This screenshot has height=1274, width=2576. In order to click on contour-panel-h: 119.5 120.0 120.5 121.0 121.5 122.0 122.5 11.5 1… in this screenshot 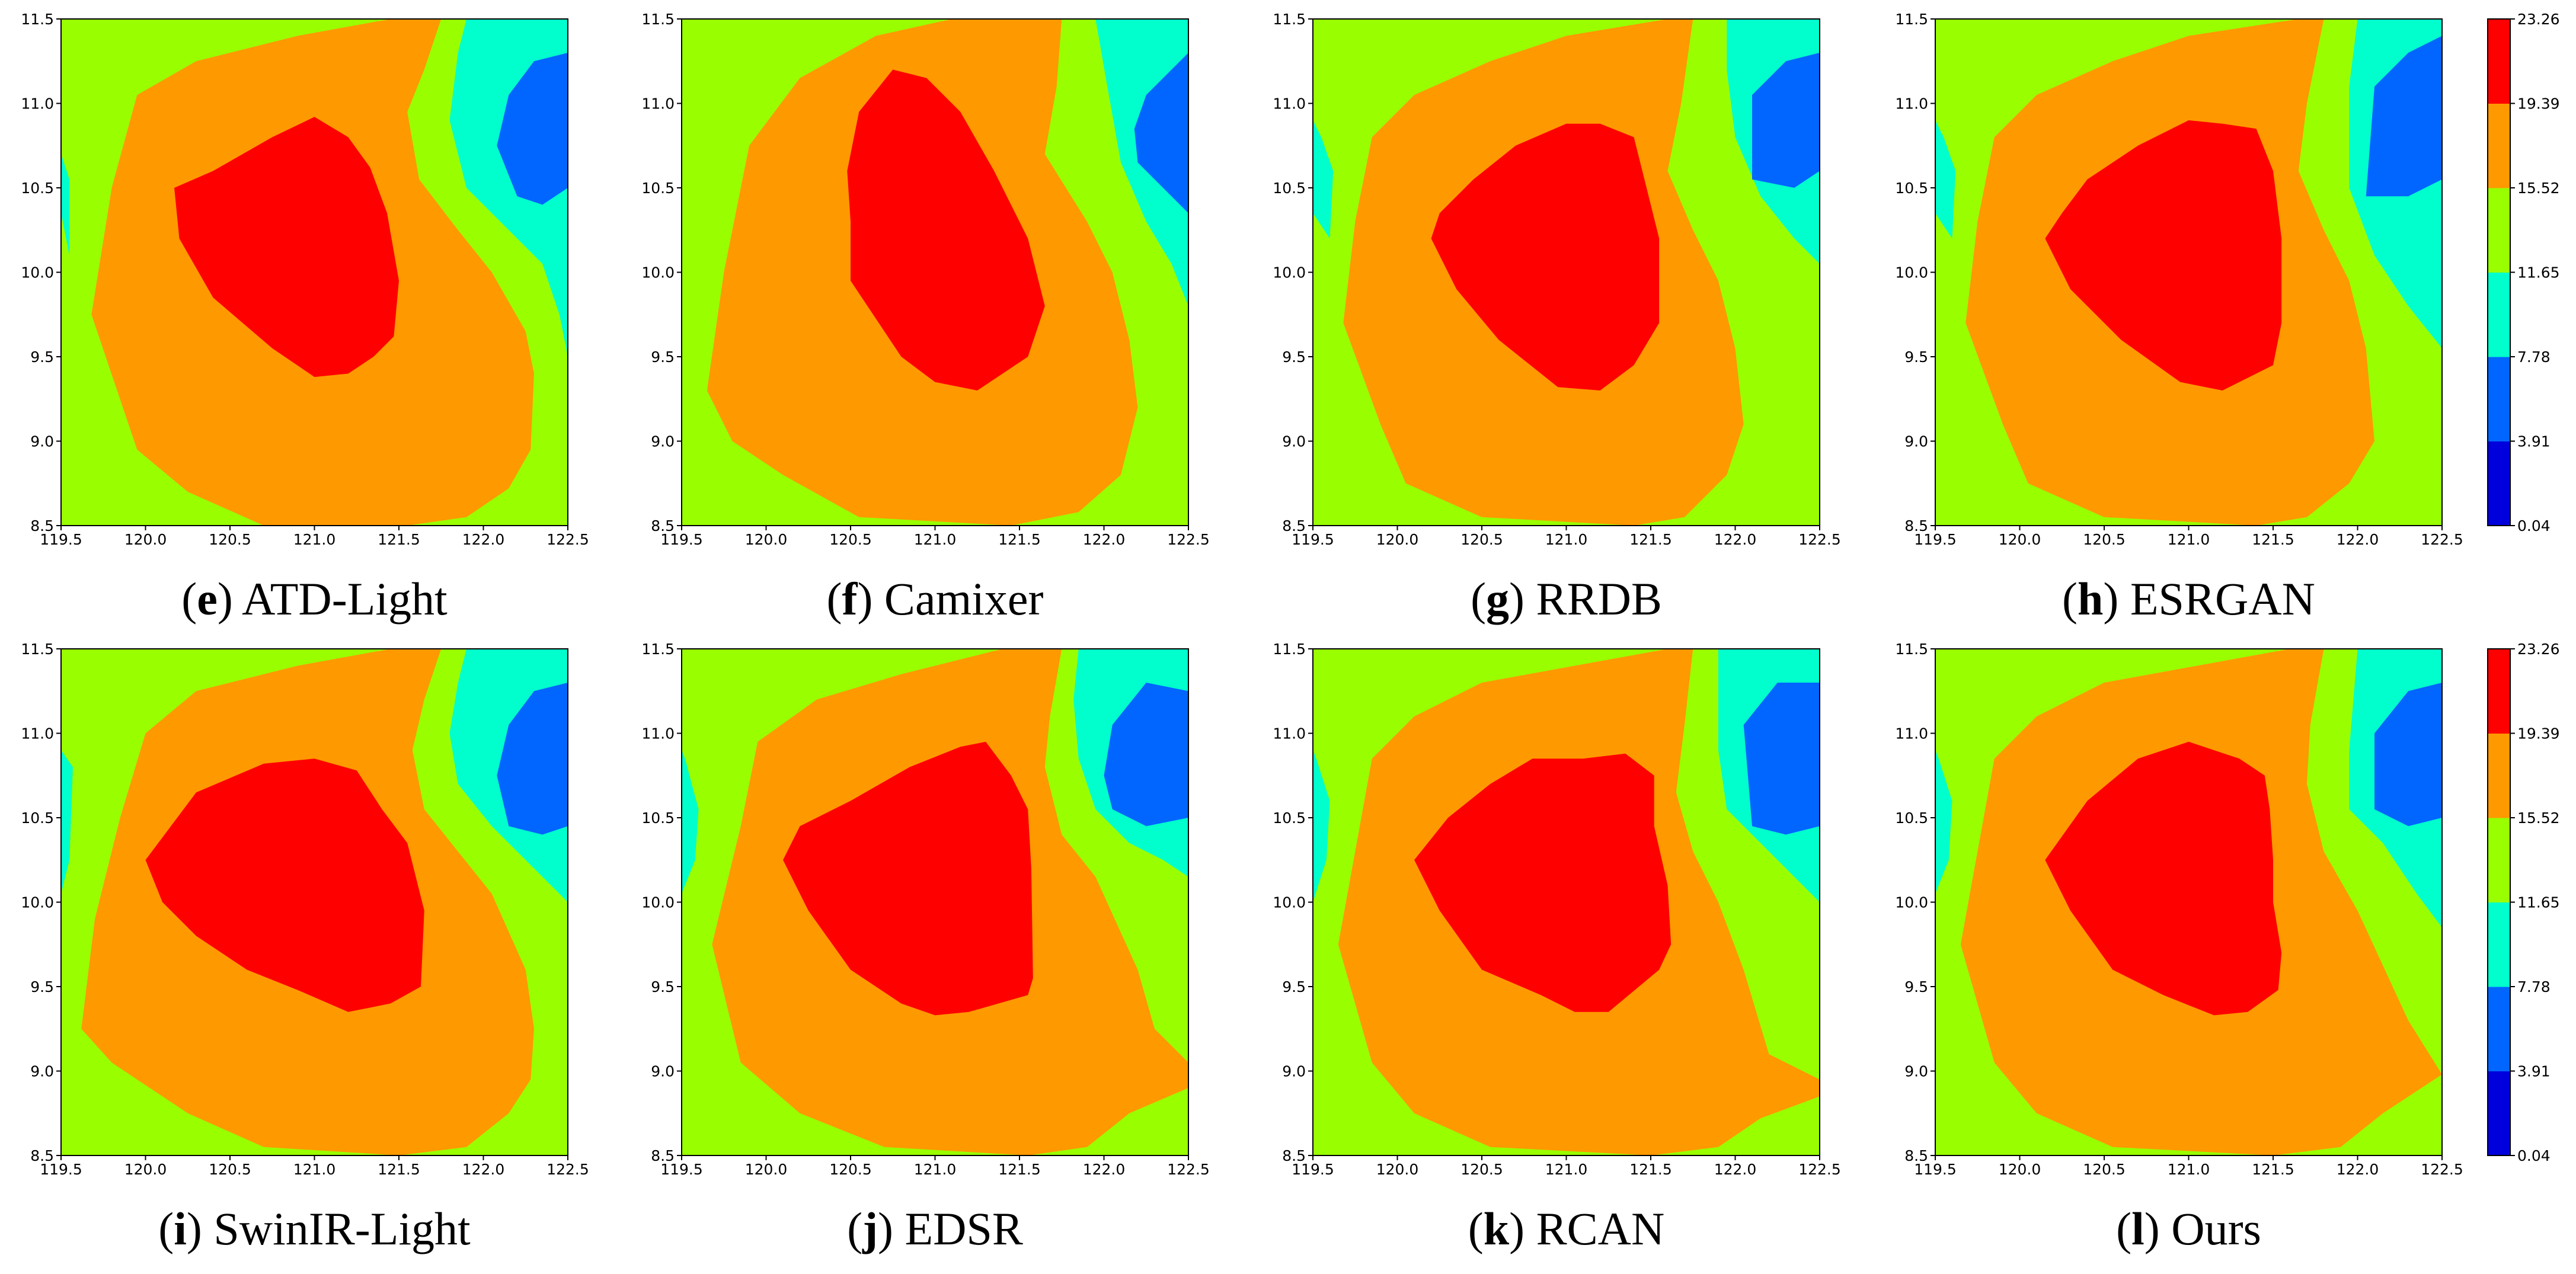, I will do `click(2179, 279)`.